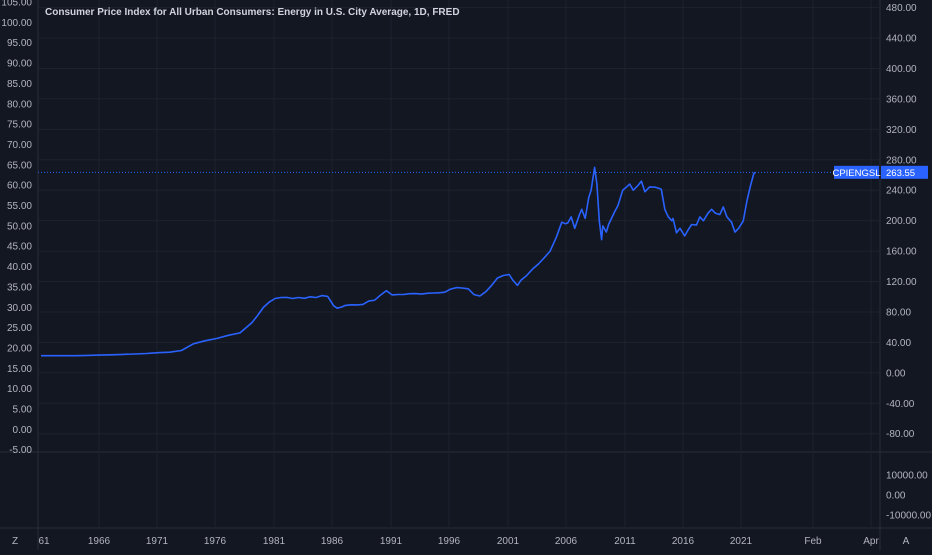  I want to click on right-axis-tick-label: 320.00, so click(901, 130).